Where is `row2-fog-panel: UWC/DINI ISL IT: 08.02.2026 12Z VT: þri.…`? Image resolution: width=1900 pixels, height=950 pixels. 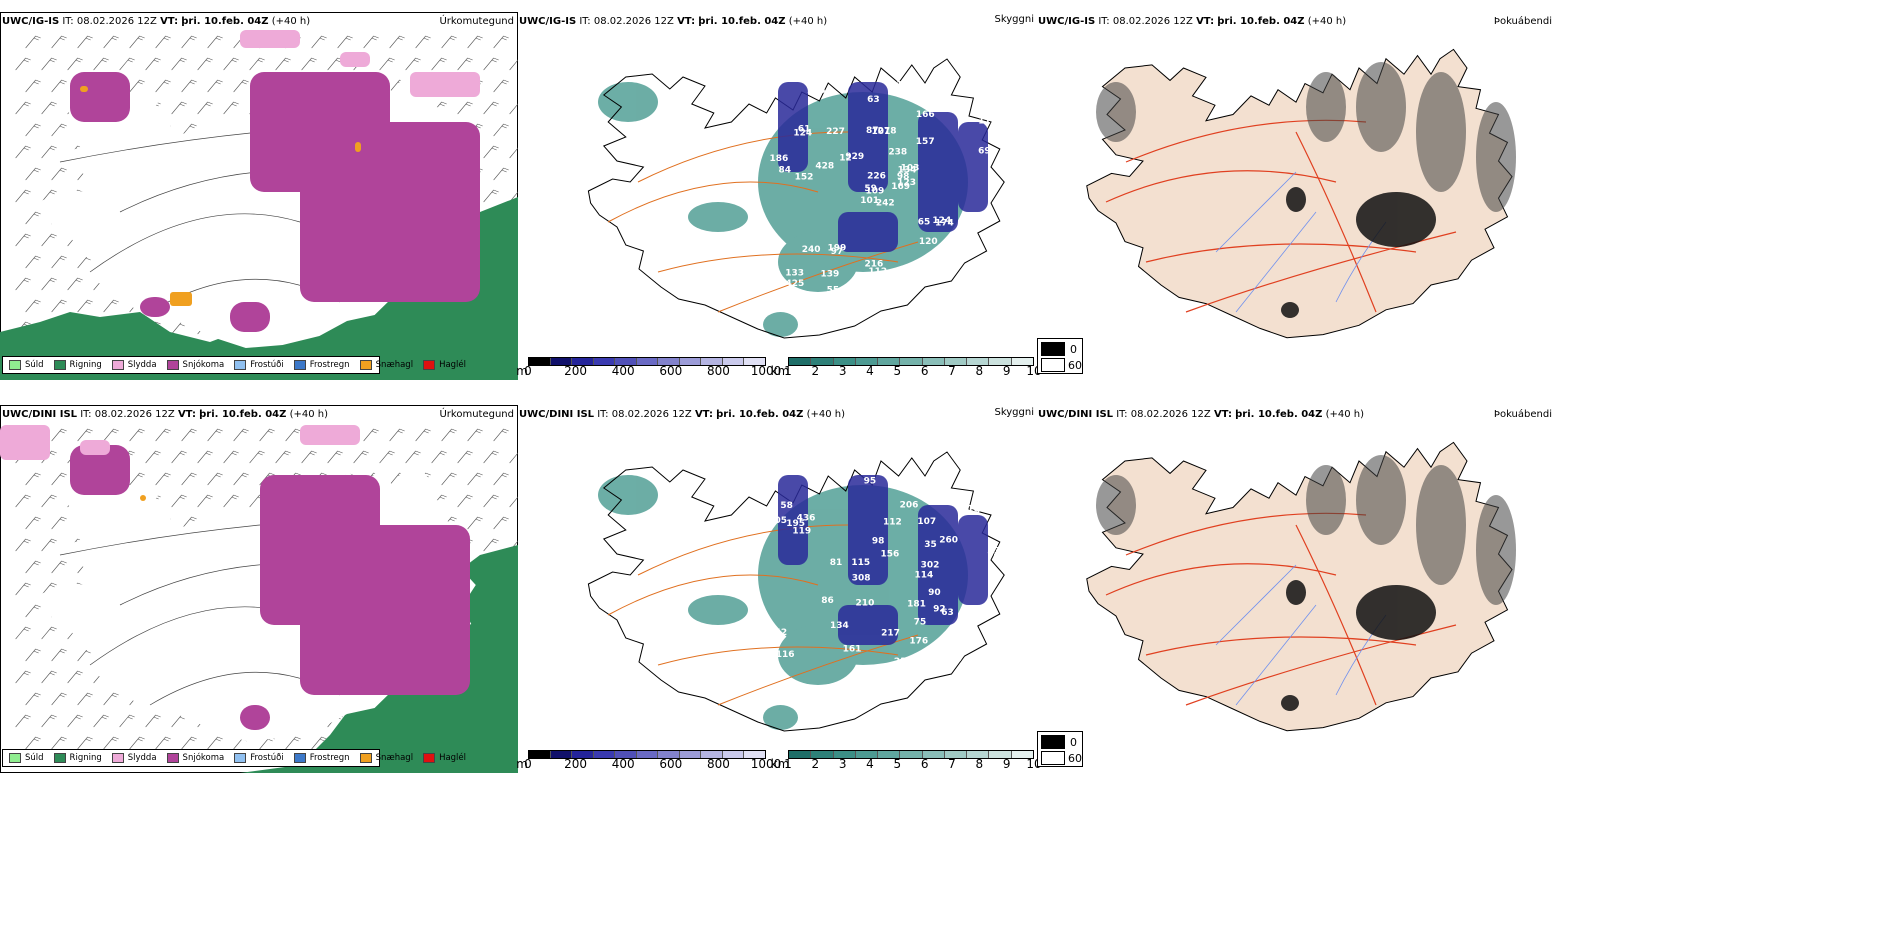 row2-fog-panel: UWC/DINI ISL IT: 08.02.2026 12Z VT: þri.… is located at coordinates (1296, 589).